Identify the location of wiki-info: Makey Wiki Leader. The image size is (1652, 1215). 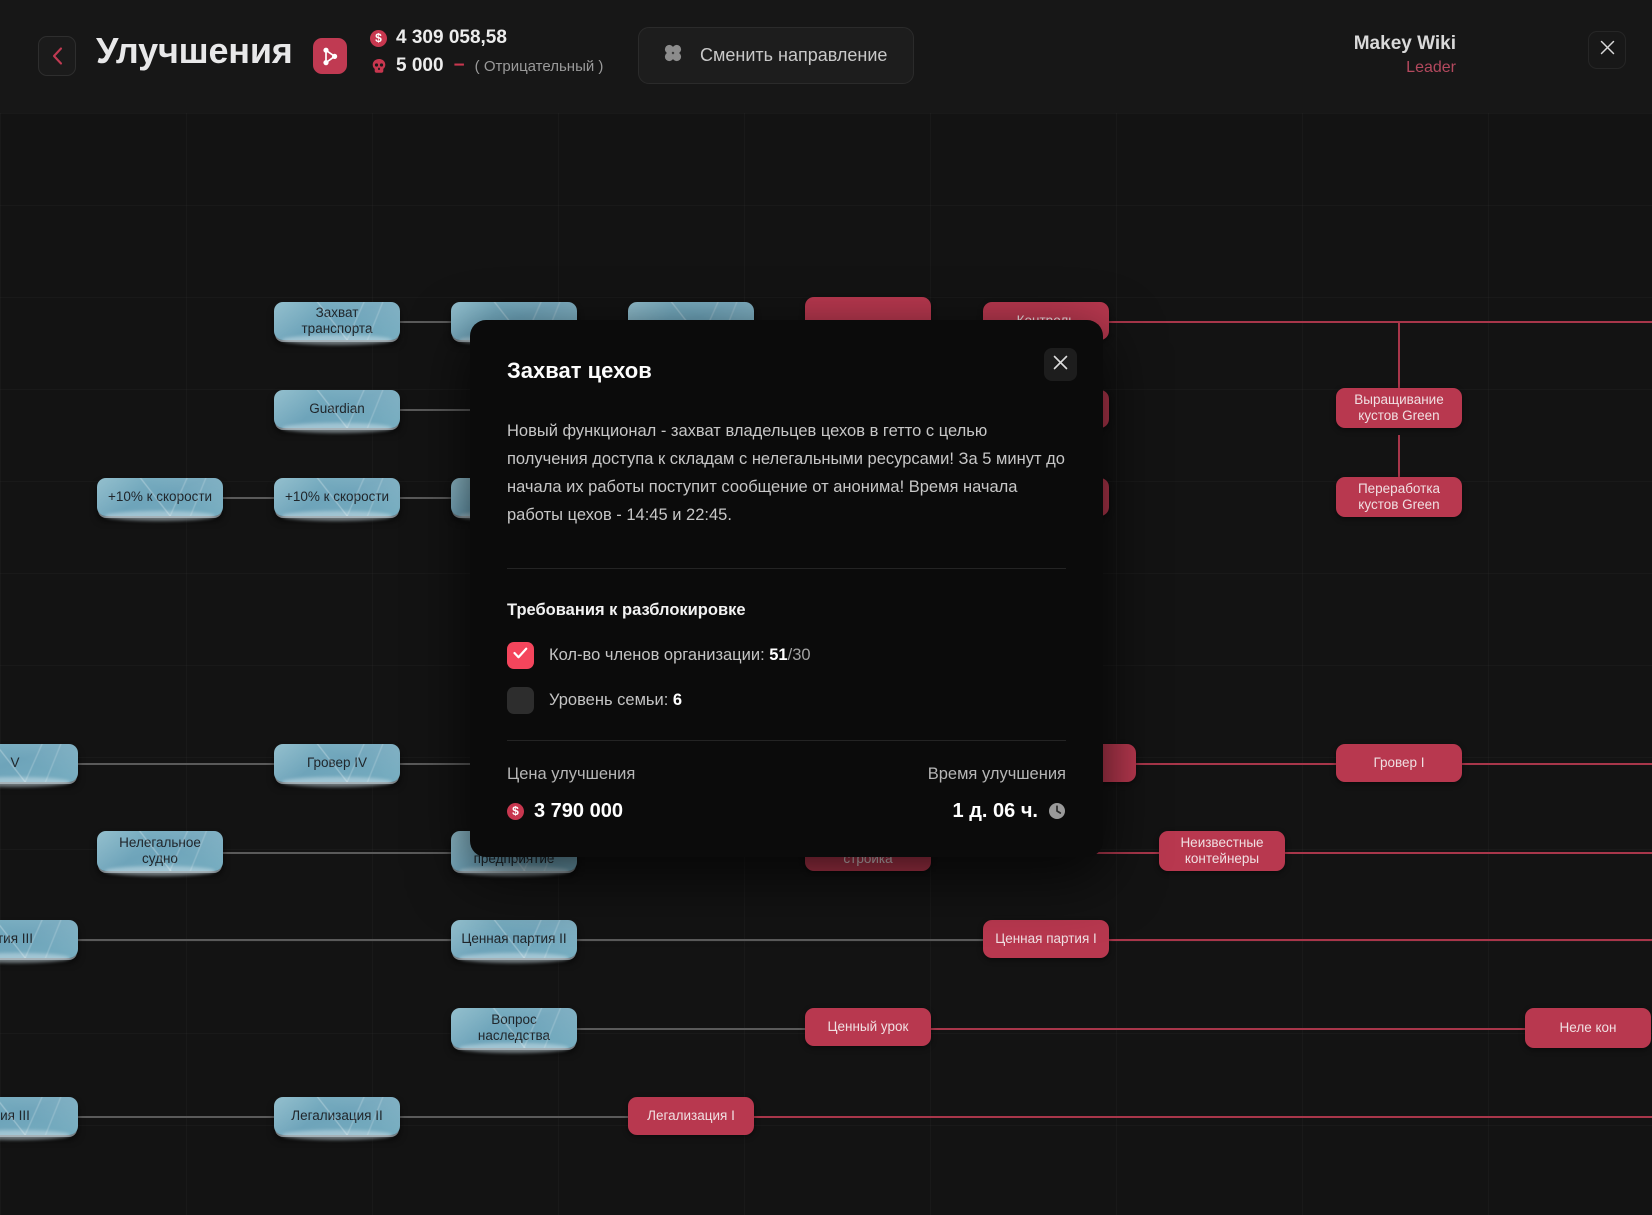
(1405, 55).